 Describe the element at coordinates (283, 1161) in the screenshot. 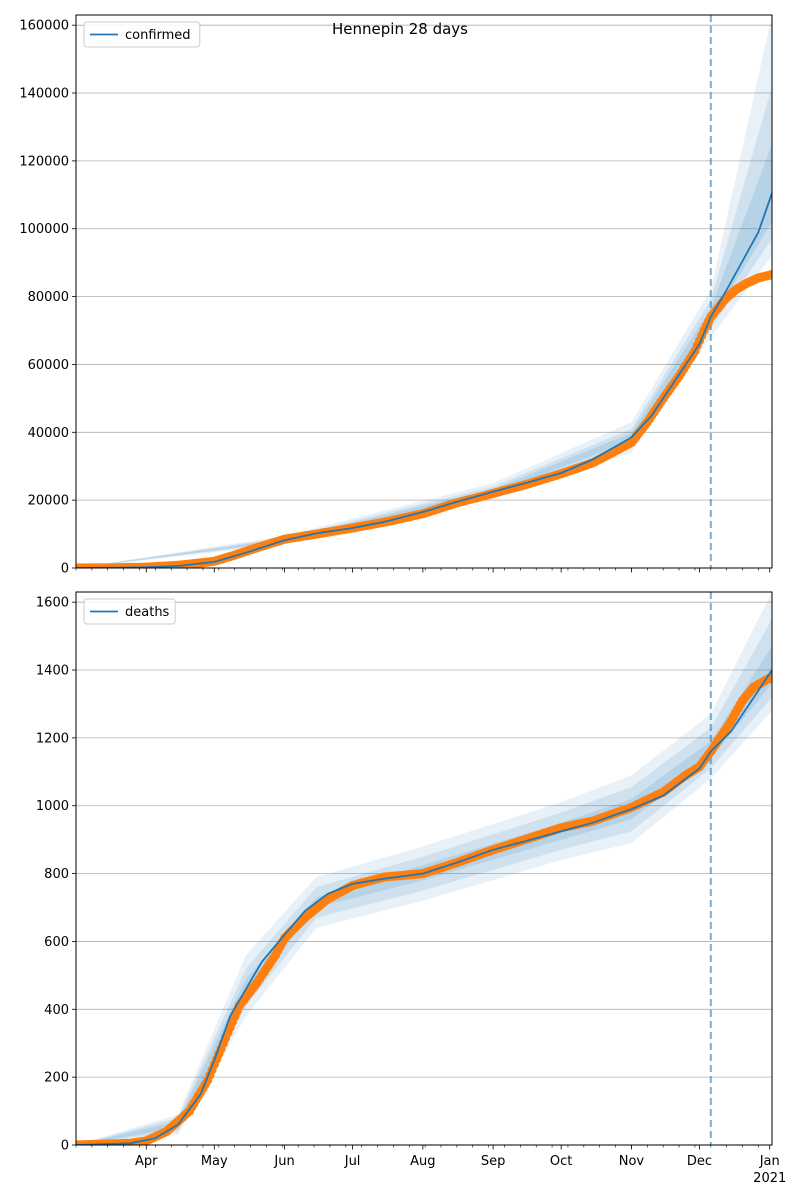

I see `x-tick-label: Jun` at that location.